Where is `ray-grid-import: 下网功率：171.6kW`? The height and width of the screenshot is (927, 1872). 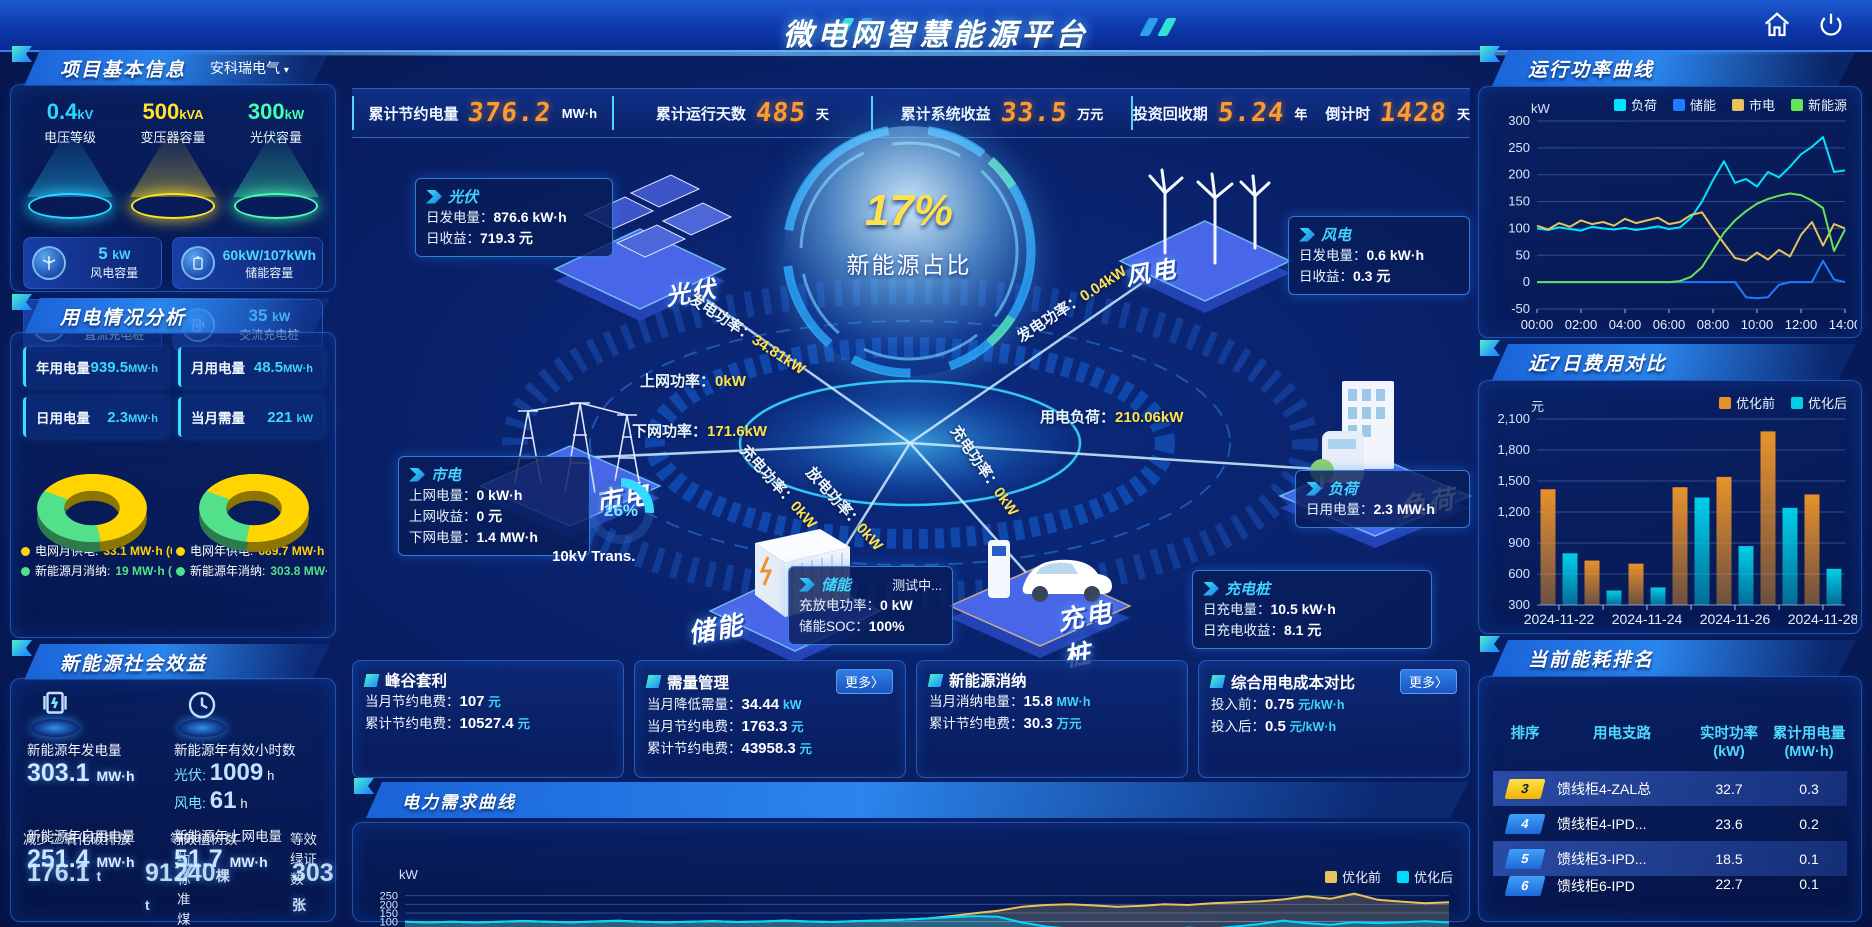 ray-grid-import: 下网功率：171.6kW is located at coordinates (700, 431).